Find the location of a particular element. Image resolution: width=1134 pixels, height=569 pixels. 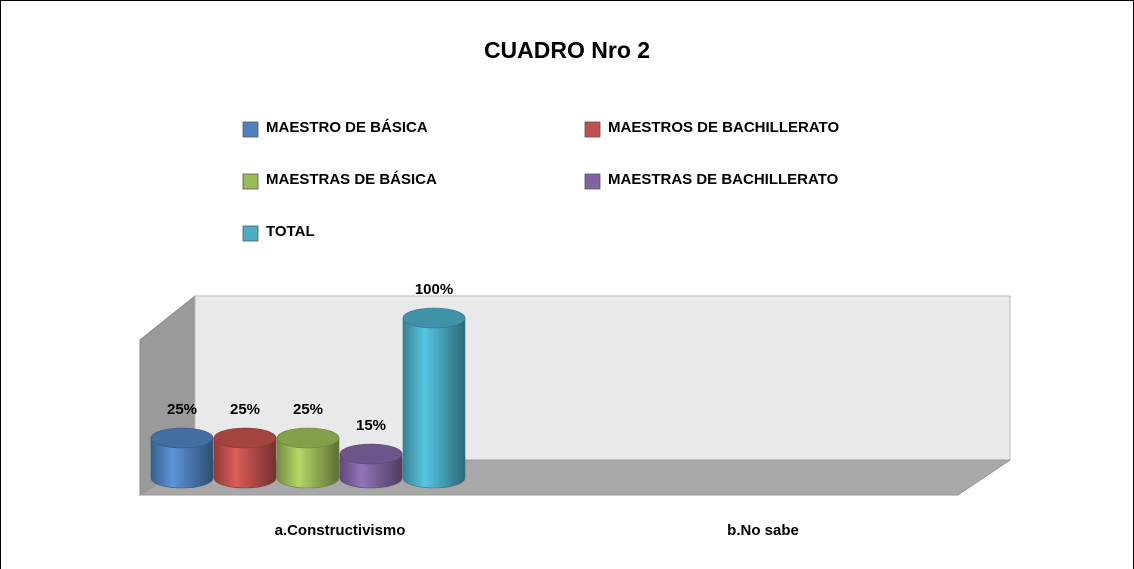

x-tick-label: b.No sabe is located at coordinates (763, 530).